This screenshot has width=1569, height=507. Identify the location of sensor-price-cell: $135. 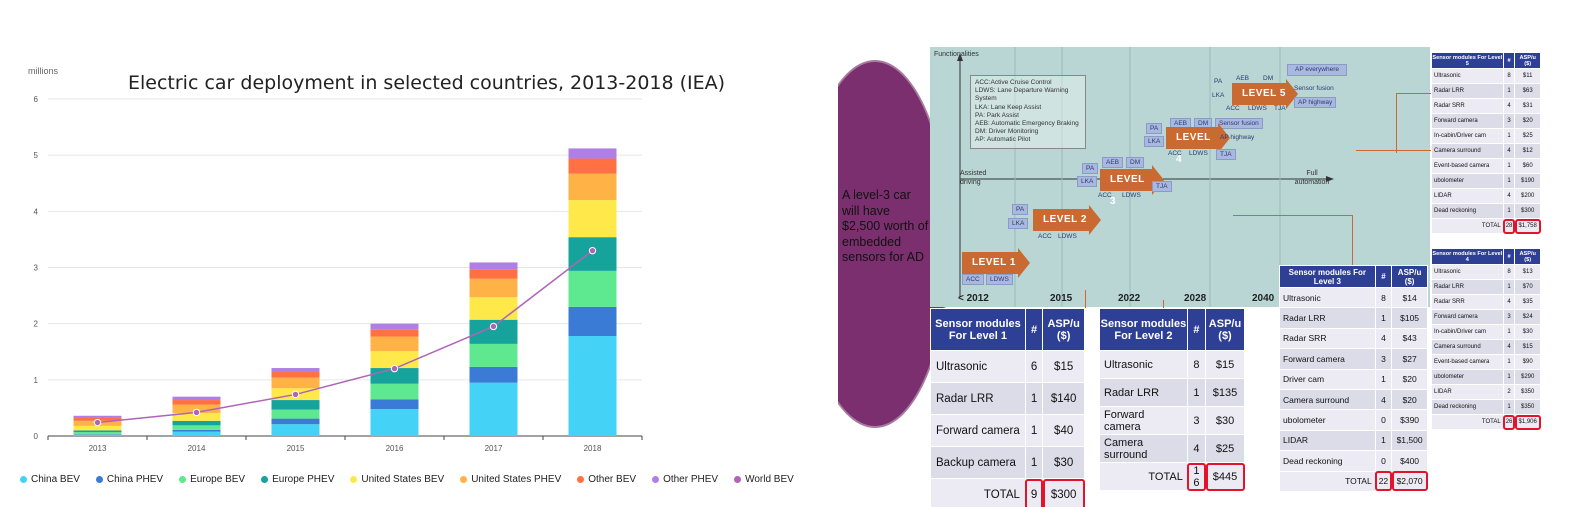
(1225, 392).